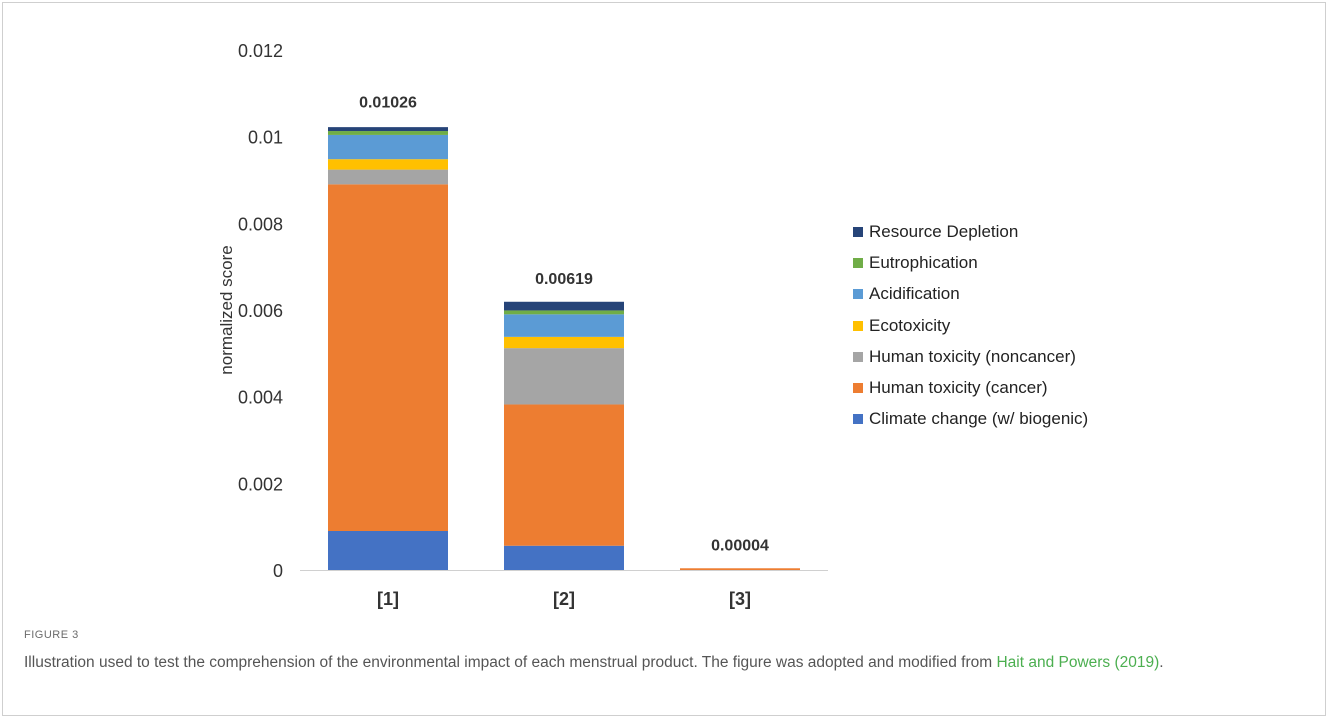 This screenshot has height=720, width=1330. What do you see at coordinates (388, 102) in the screenshot?
I see `total-value-label: 0.01026` at bounding box center [388, 102].